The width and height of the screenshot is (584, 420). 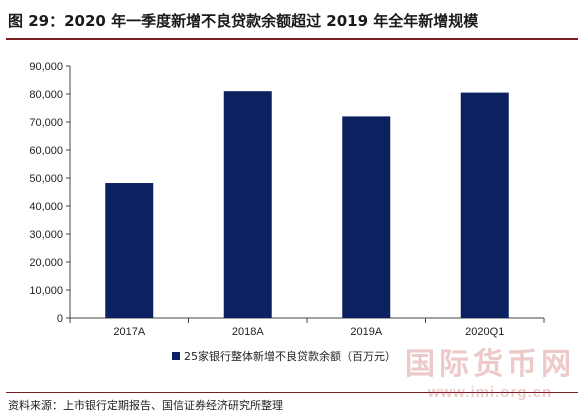 What do you see at coordinates (366, 332) in the screenshot?
I see `x-tick-label: 2019A` at bounding box center [366, 332].